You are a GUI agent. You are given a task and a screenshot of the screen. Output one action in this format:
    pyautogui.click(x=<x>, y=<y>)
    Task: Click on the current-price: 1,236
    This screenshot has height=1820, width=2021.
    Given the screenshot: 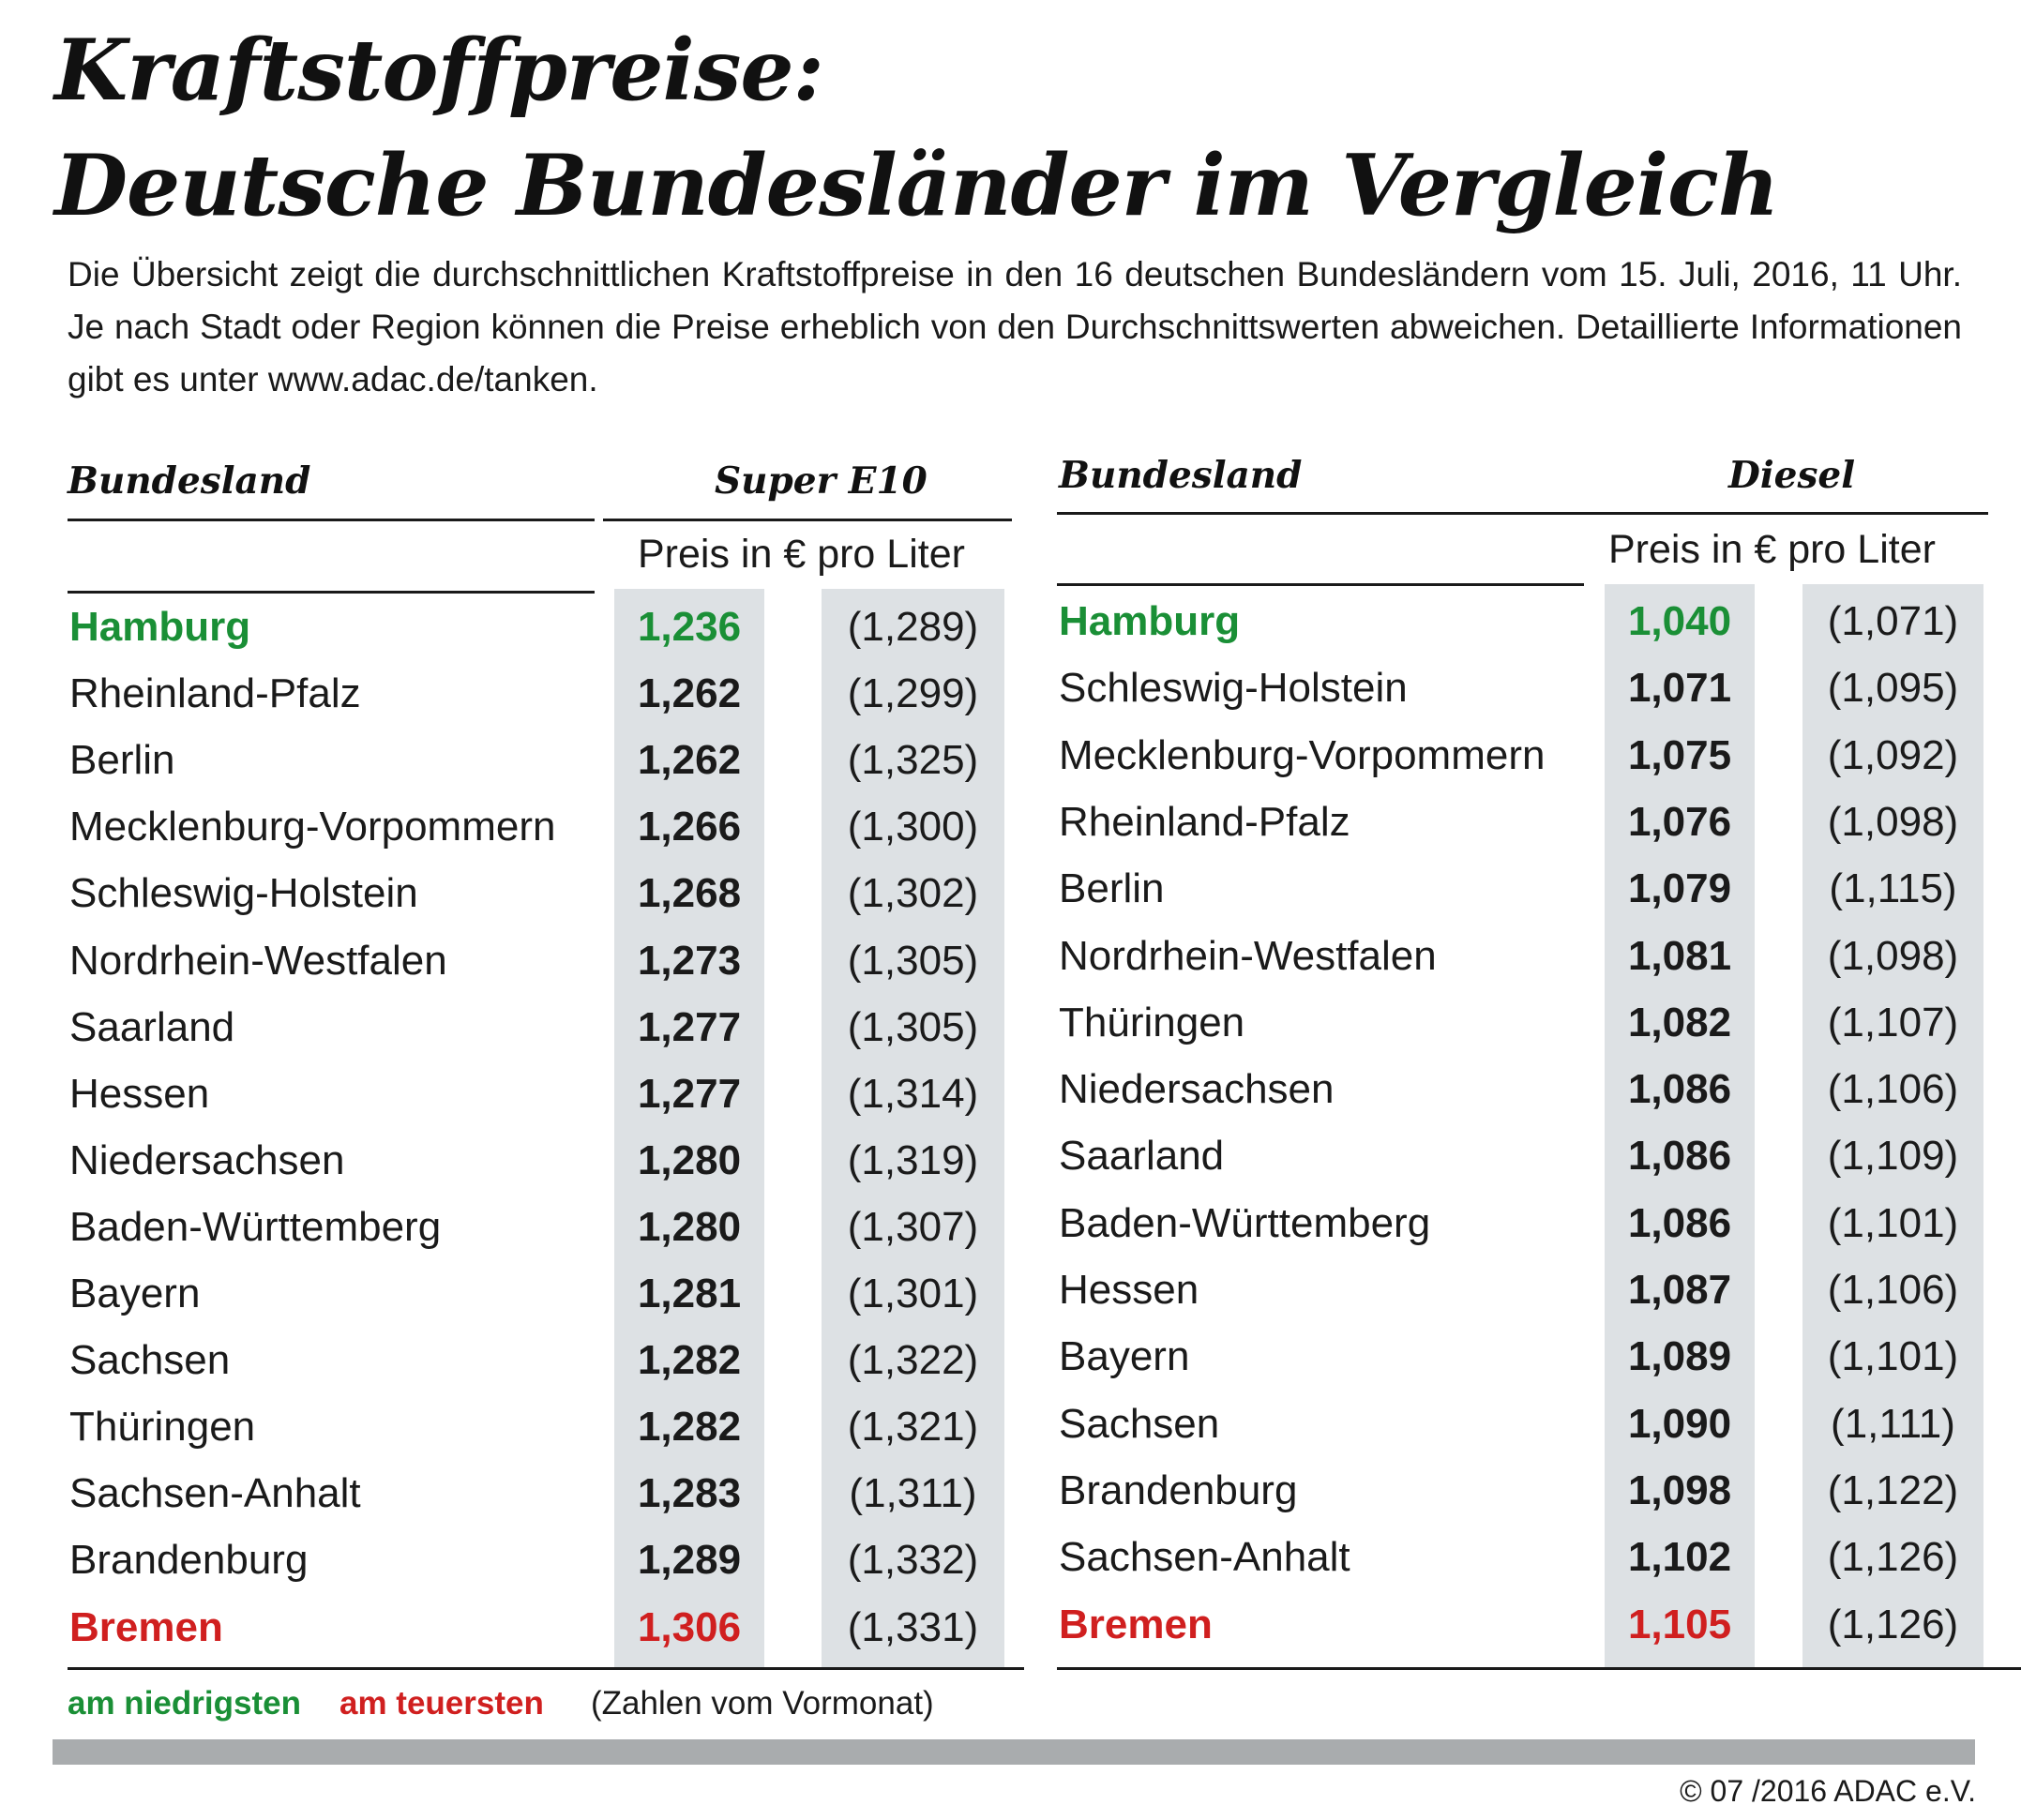 What is the action you would take?
    pyautogui.click(x=689, y=627)
    